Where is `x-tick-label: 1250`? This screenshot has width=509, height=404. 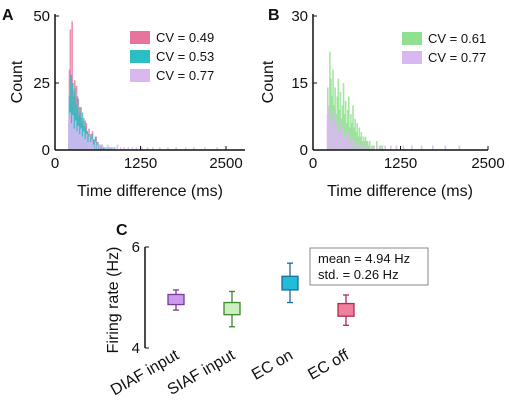
x-tick-label: 1250 is located at coordinates (140, 163).